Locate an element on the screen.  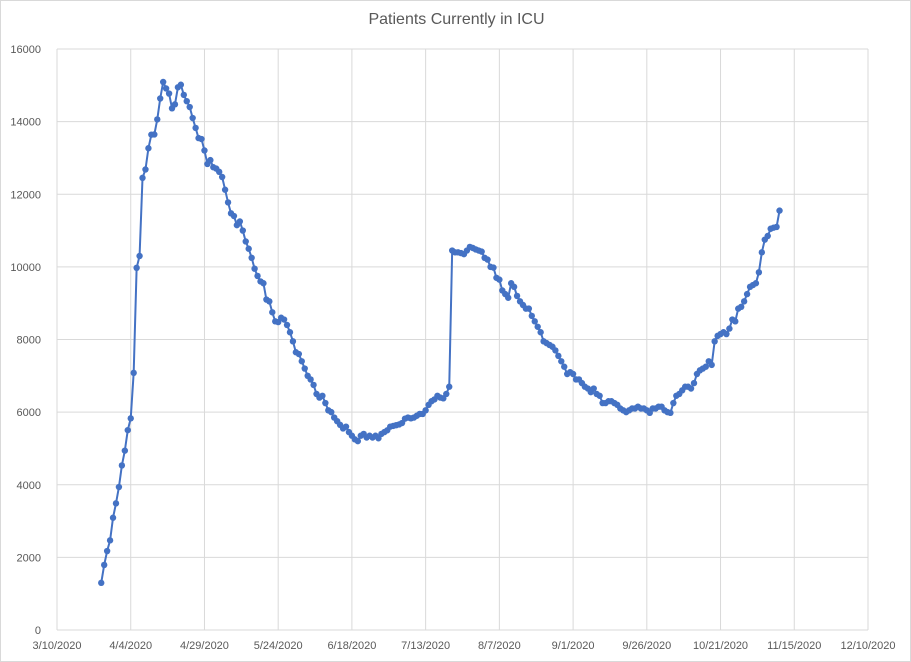
x-tick-label: 5/24/2020 is located at coordinates (278, 646).